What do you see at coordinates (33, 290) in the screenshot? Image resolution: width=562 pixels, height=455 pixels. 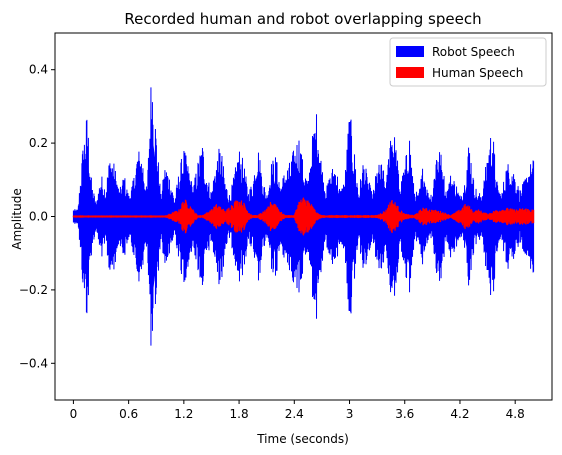 I see `y-tick-label: −0.2` at bounding box center [33, 290].